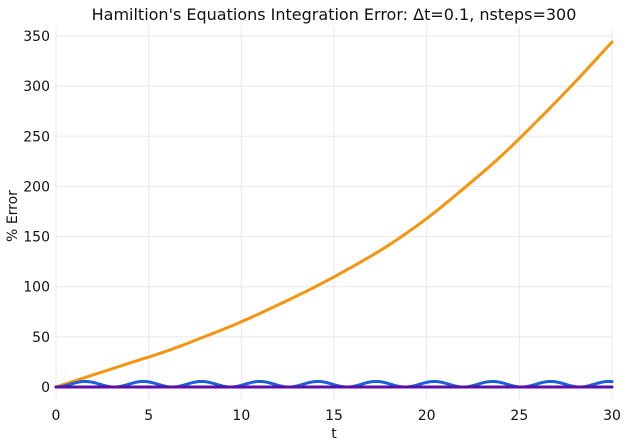 This screenshot has width=629, height=448. I want to click on x-tick-label-0: 0, so click(56, 416).